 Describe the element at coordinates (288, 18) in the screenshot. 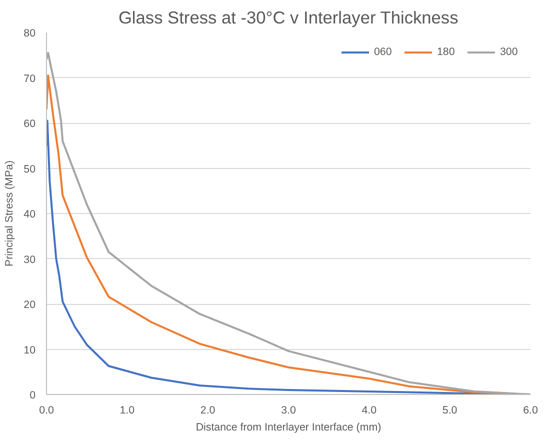

I see `chart-title: Glass Stress at -30°C v Interlayer Thickness` at that location.